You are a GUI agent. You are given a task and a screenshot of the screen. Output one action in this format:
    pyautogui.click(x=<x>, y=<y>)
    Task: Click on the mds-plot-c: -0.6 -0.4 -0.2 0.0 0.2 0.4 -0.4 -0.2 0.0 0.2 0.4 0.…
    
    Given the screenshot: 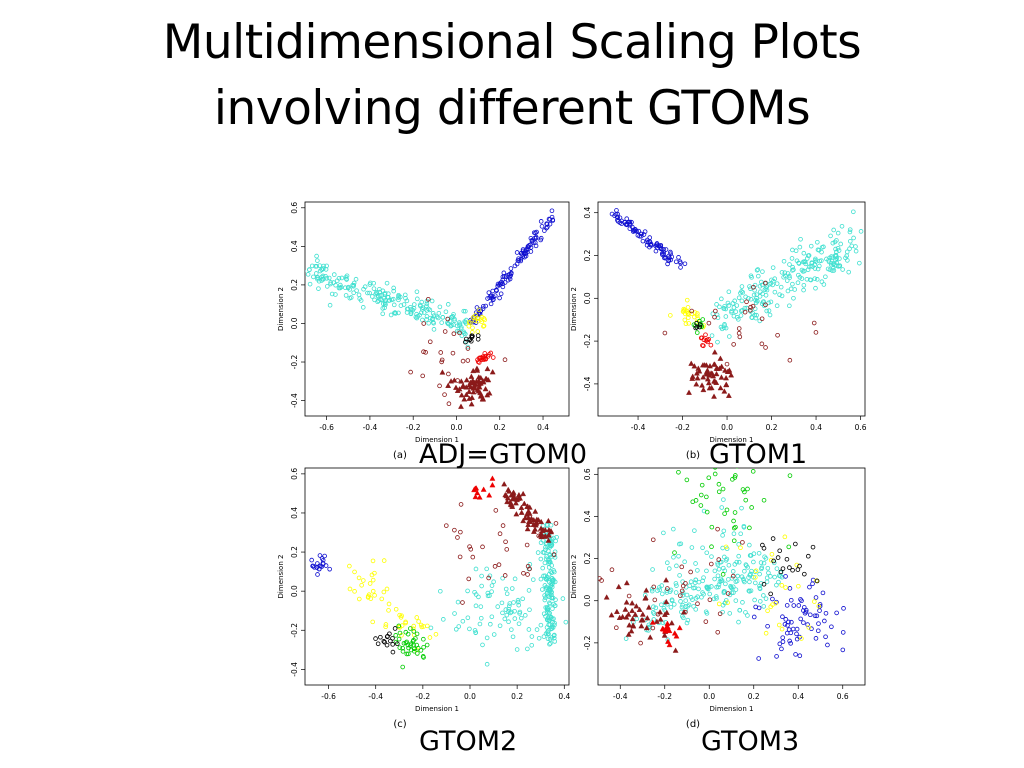 What is the action you would take?
    pyautogui.click(x=423, y=598)
    